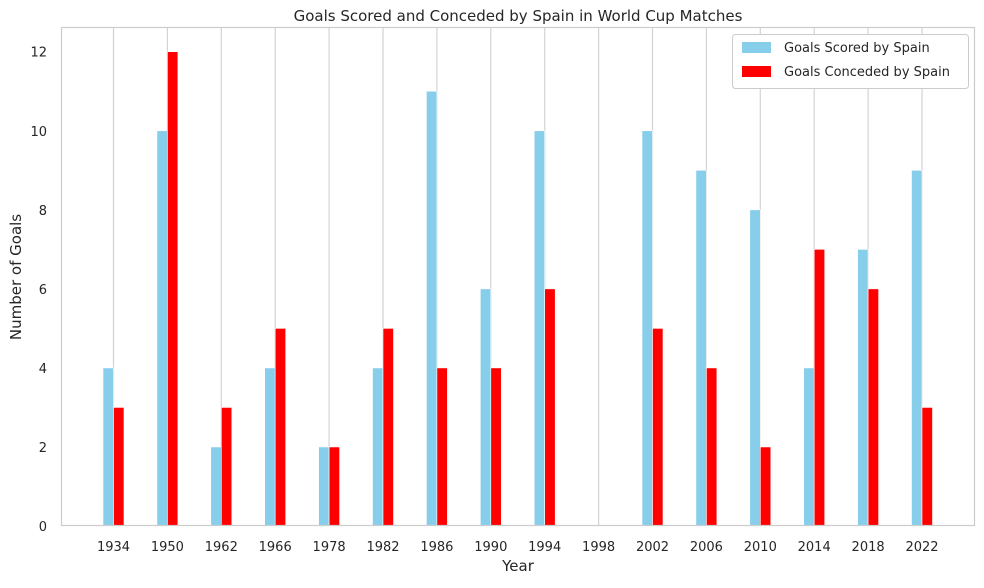 This screenshot has width=984, height=588. I want to click on y-tick-label: 6, so click(43, 290).